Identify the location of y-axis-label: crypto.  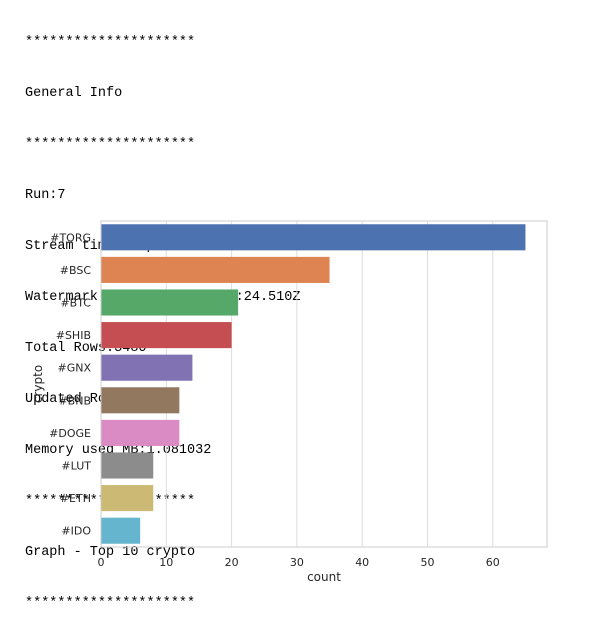
(38, 384).